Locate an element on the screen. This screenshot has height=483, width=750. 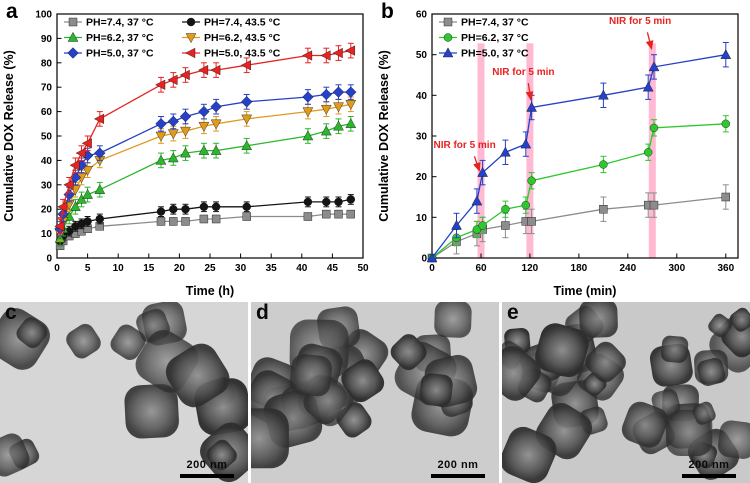
svg-text: PH=7.4, 43.5 °C is located at coordinates (242, 23).